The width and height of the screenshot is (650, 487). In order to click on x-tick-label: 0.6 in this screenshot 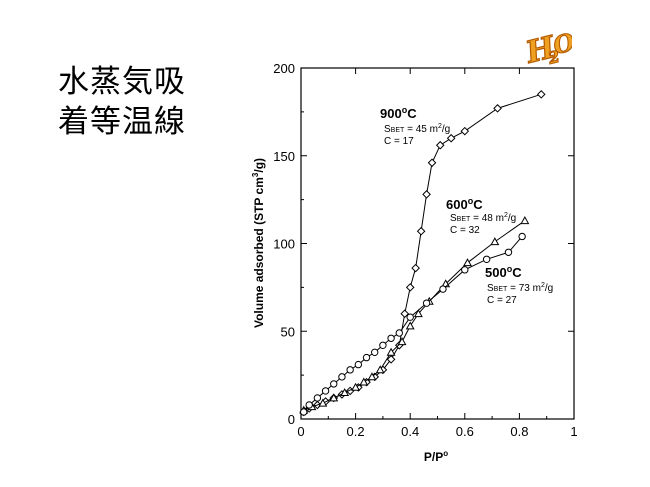, I will do `click(465, 431)`.